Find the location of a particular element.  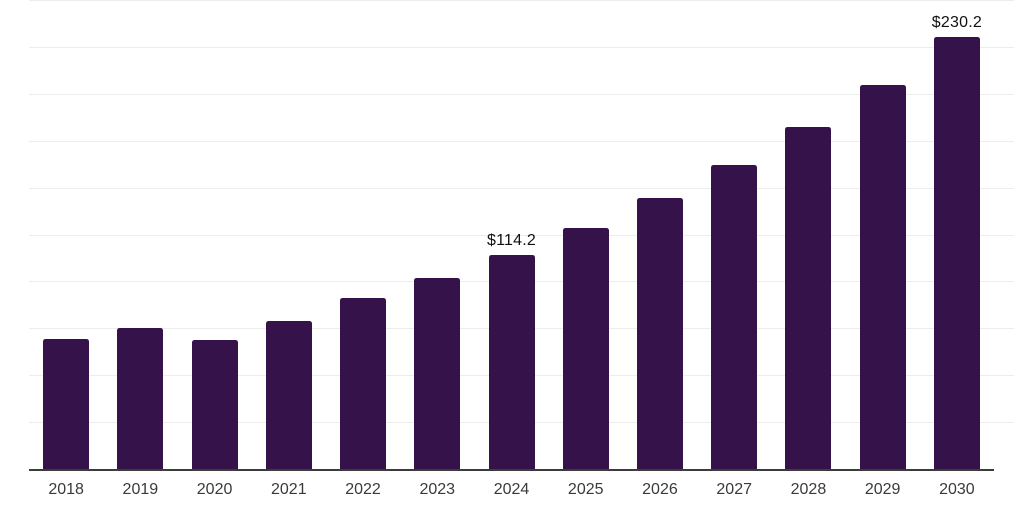

bar-2019 is located at coordinates (140, 398).